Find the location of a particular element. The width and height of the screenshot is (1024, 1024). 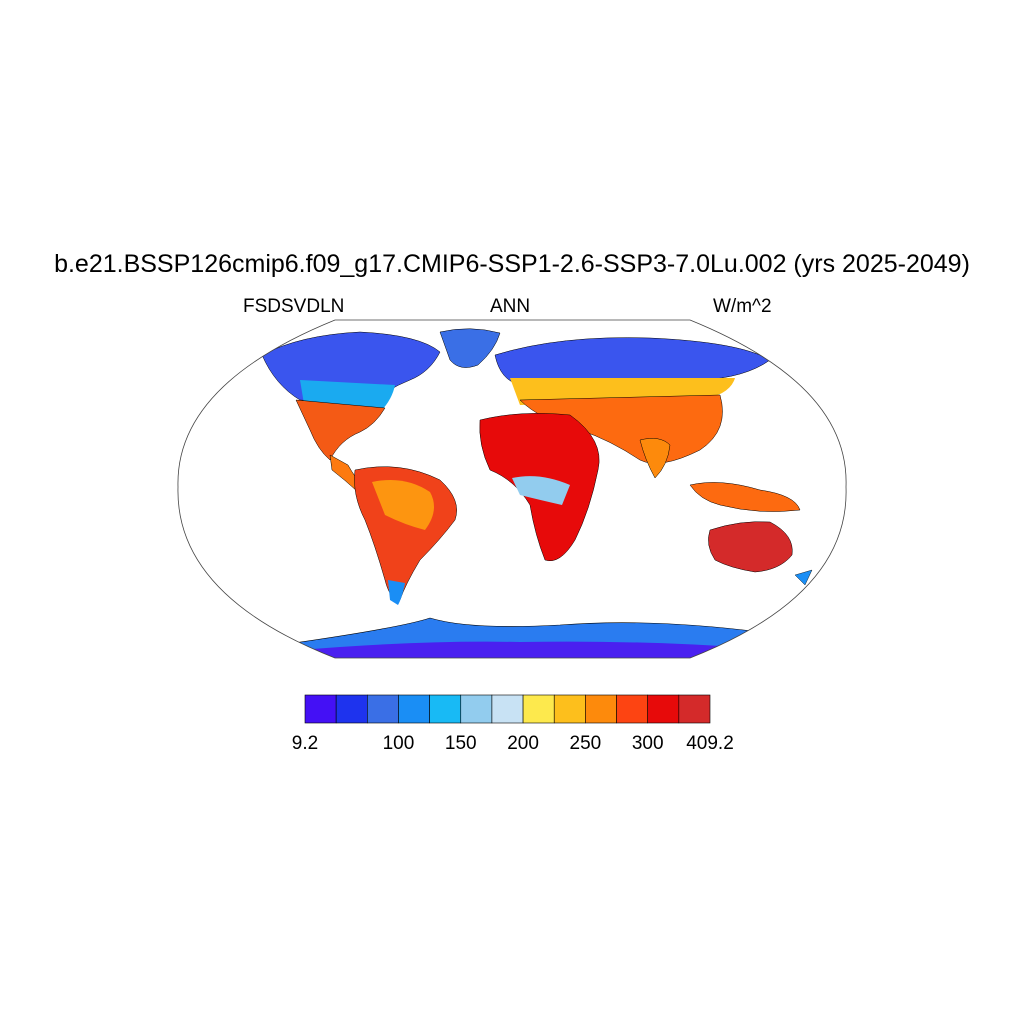

colorbar-tick-label: 100 is located at coordinates (398, 743).